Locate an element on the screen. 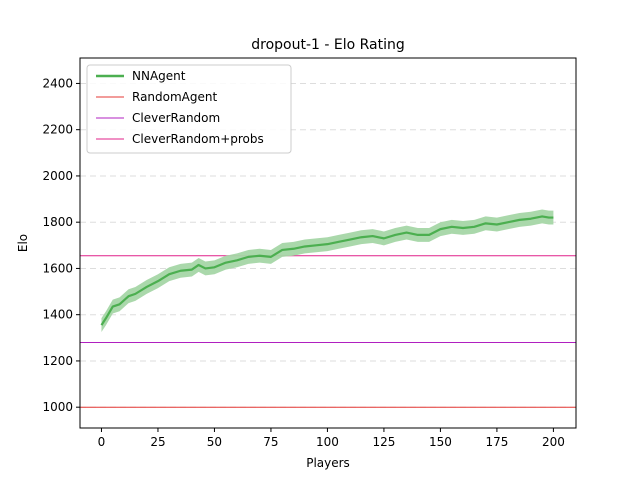  x-axis-ticks: 0 25 50 75 100 125 150 175 200 is located at coordinates (331, 438).